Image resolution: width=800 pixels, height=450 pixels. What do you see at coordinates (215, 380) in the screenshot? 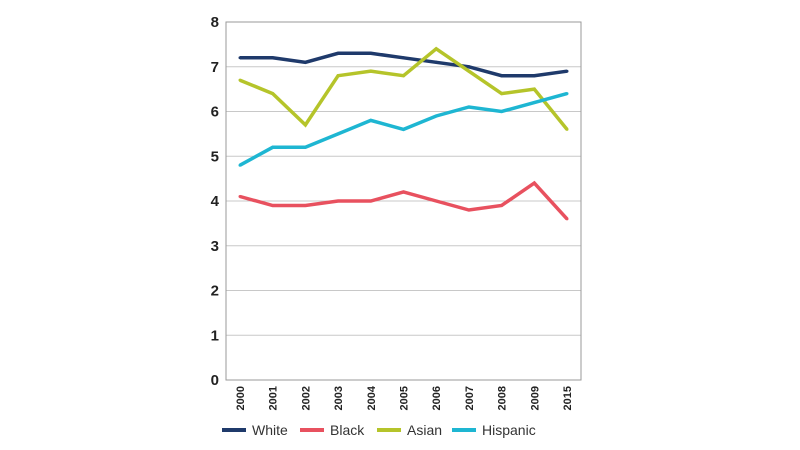
I see `y-tick-label: 0` at bounding box center [215, 380].